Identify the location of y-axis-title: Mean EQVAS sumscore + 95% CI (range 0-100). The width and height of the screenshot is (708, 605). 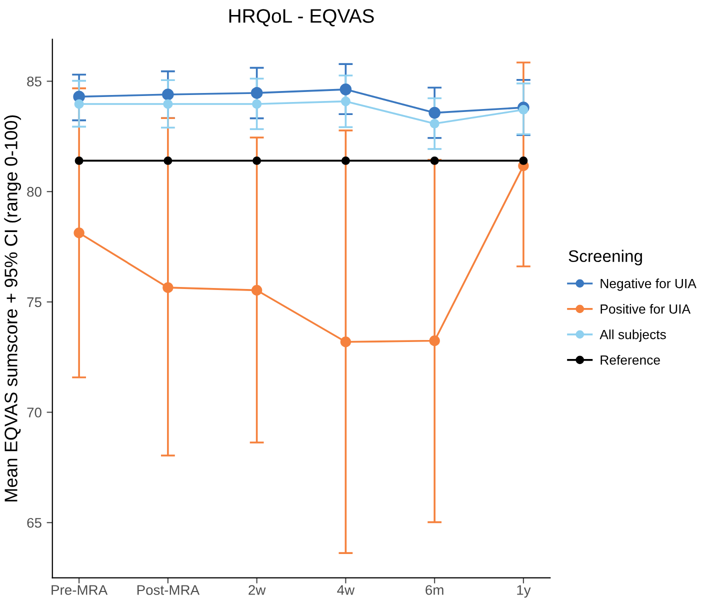
(12, 308).